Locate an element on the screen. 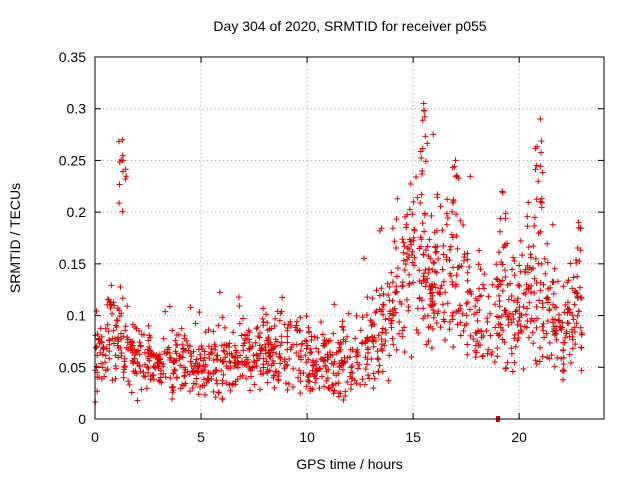 The image size is (640, 480). y-tick-label: 0.1 is located at coordinates (77, 316).